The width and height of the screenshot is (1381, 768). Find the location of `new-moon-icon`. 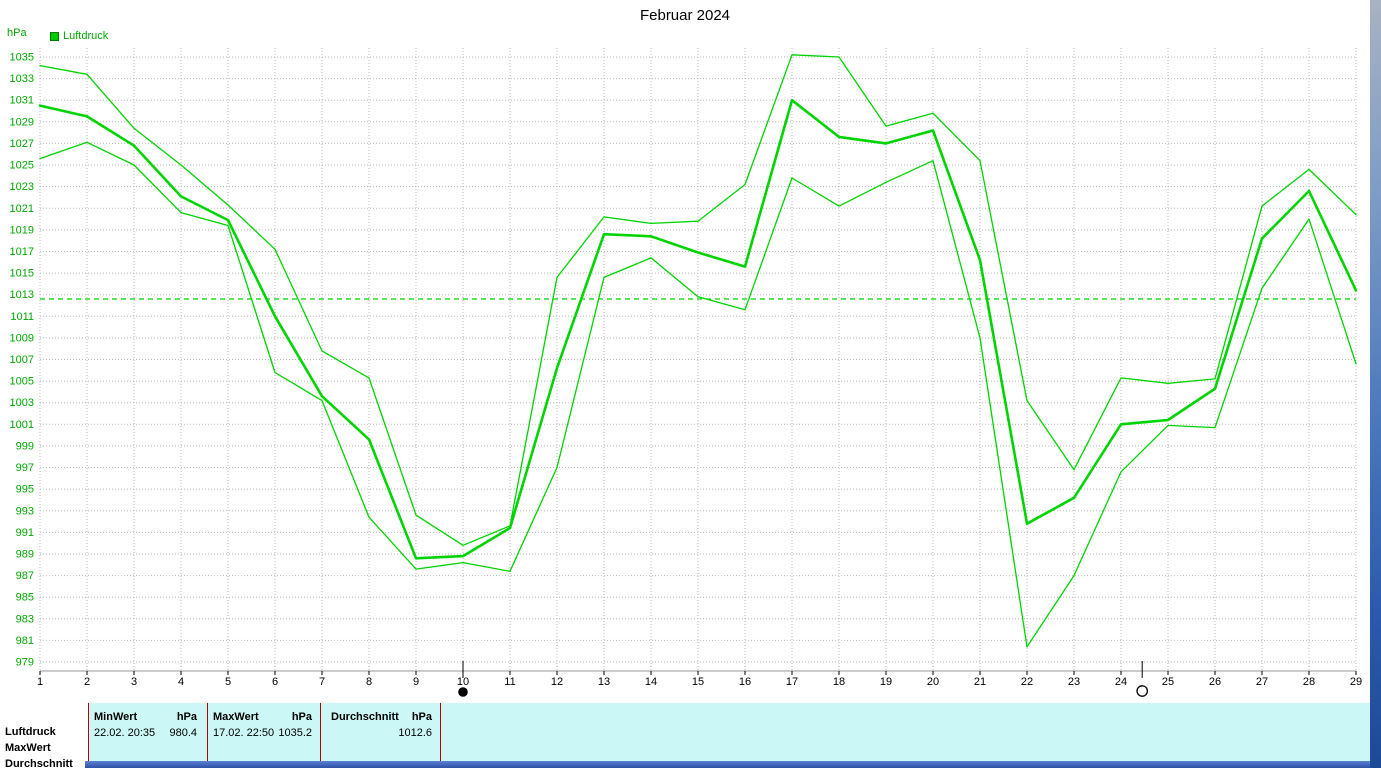

new-moon-icon is located at coordinates (463, 692).